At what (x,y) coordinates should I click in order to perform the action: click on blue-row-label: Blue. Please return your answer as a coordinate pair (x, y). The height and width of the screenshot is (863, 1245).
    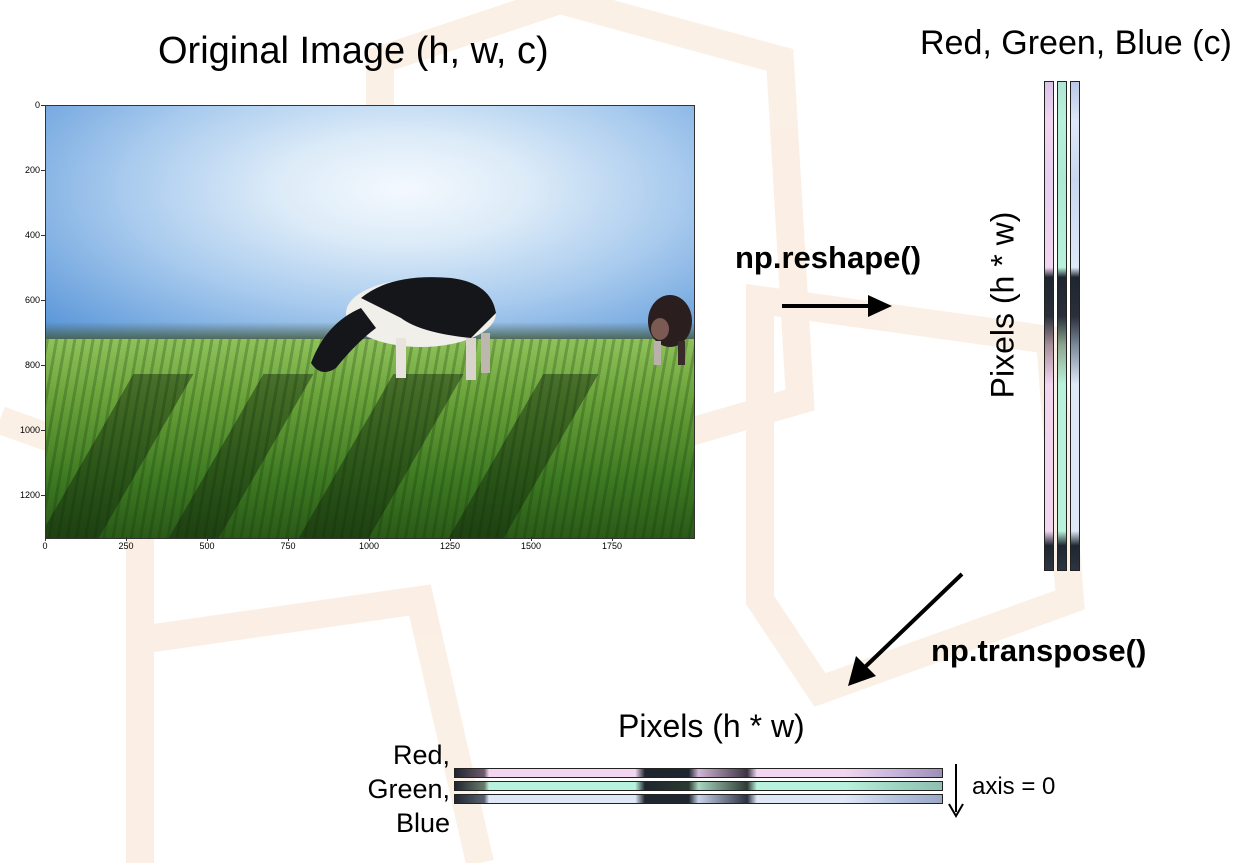
    Looking at the image, I should click on (422, 823).